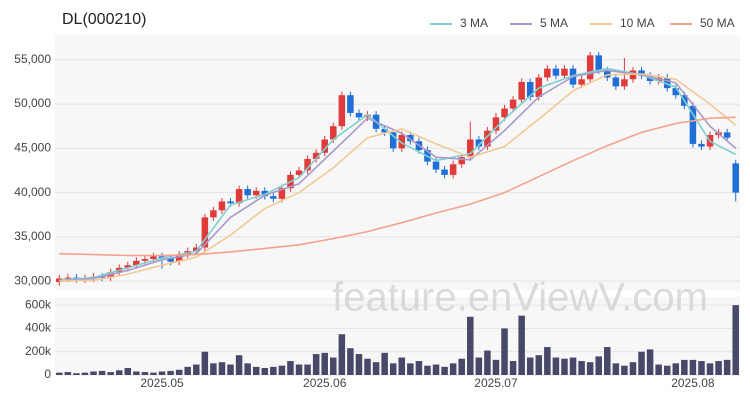 The height and width of the screenshot is (400, 750). What do you see at coordinates (496, 383) in the screenshot?
I see `x-tick-label: 2025.07` at bounding box center [496, 383].